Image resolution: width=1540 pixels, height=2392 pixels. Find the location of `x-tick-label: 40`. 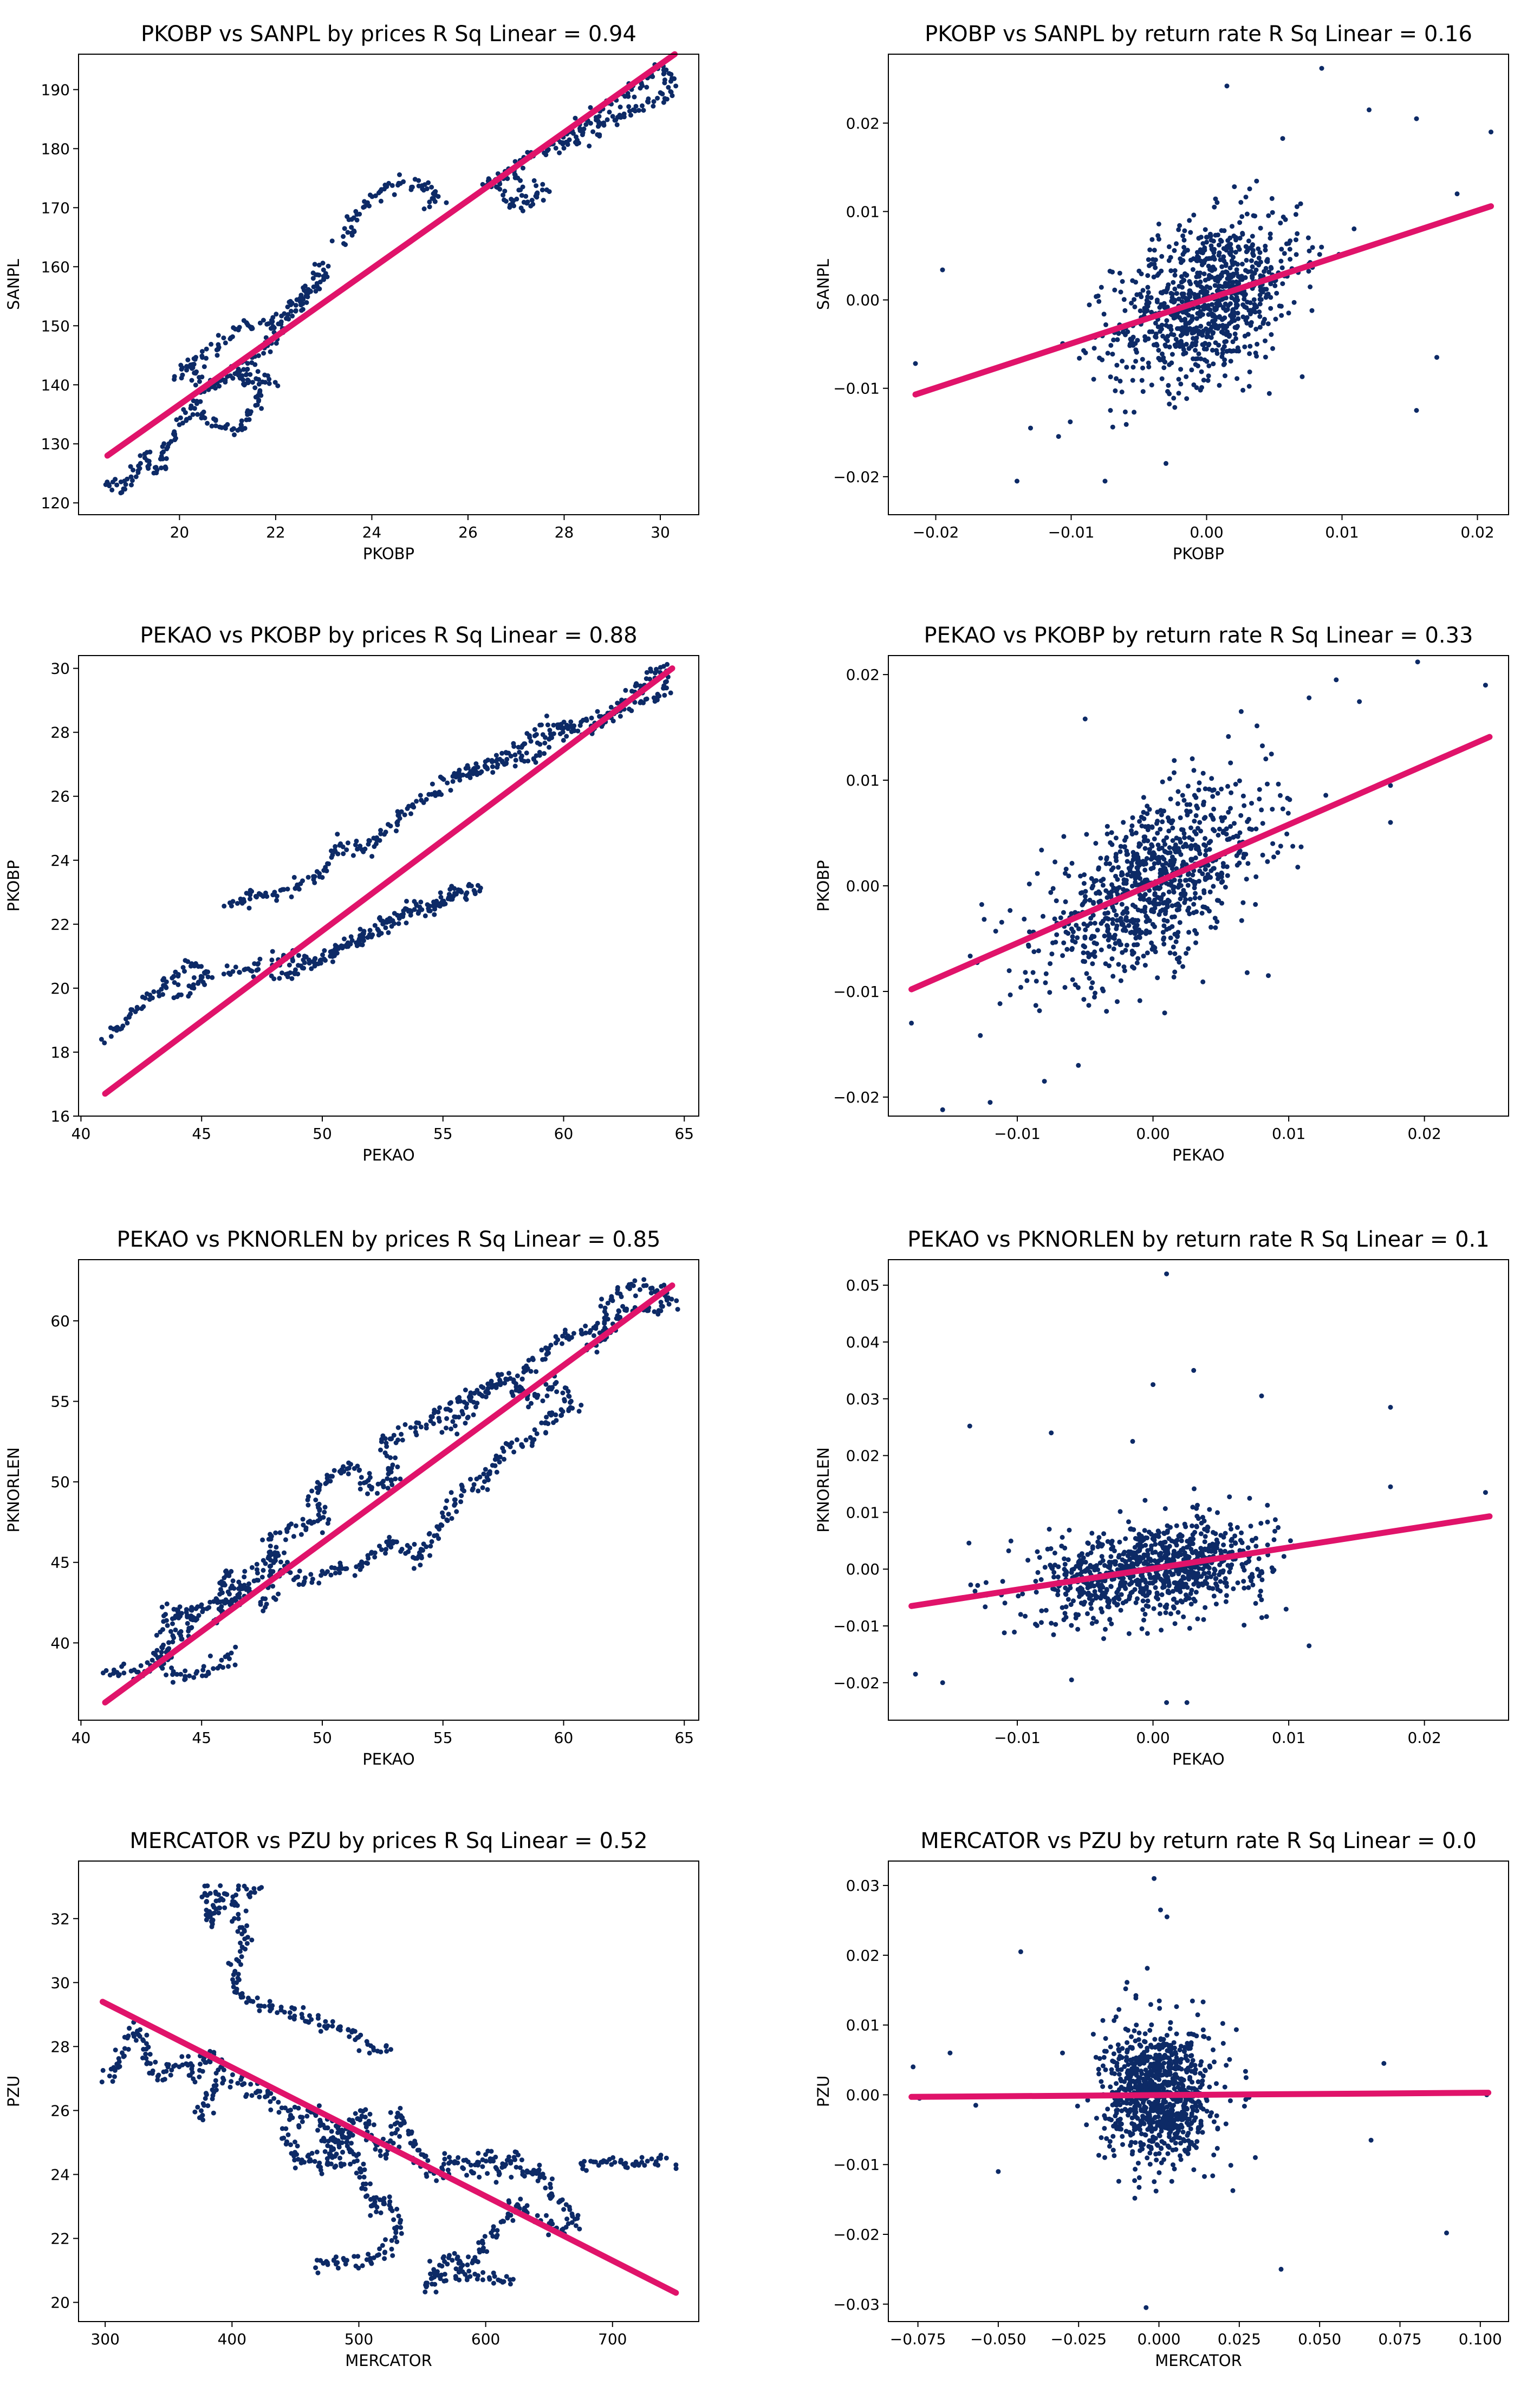

x-tick-label: 40 is located at coordinates (81, 1738).